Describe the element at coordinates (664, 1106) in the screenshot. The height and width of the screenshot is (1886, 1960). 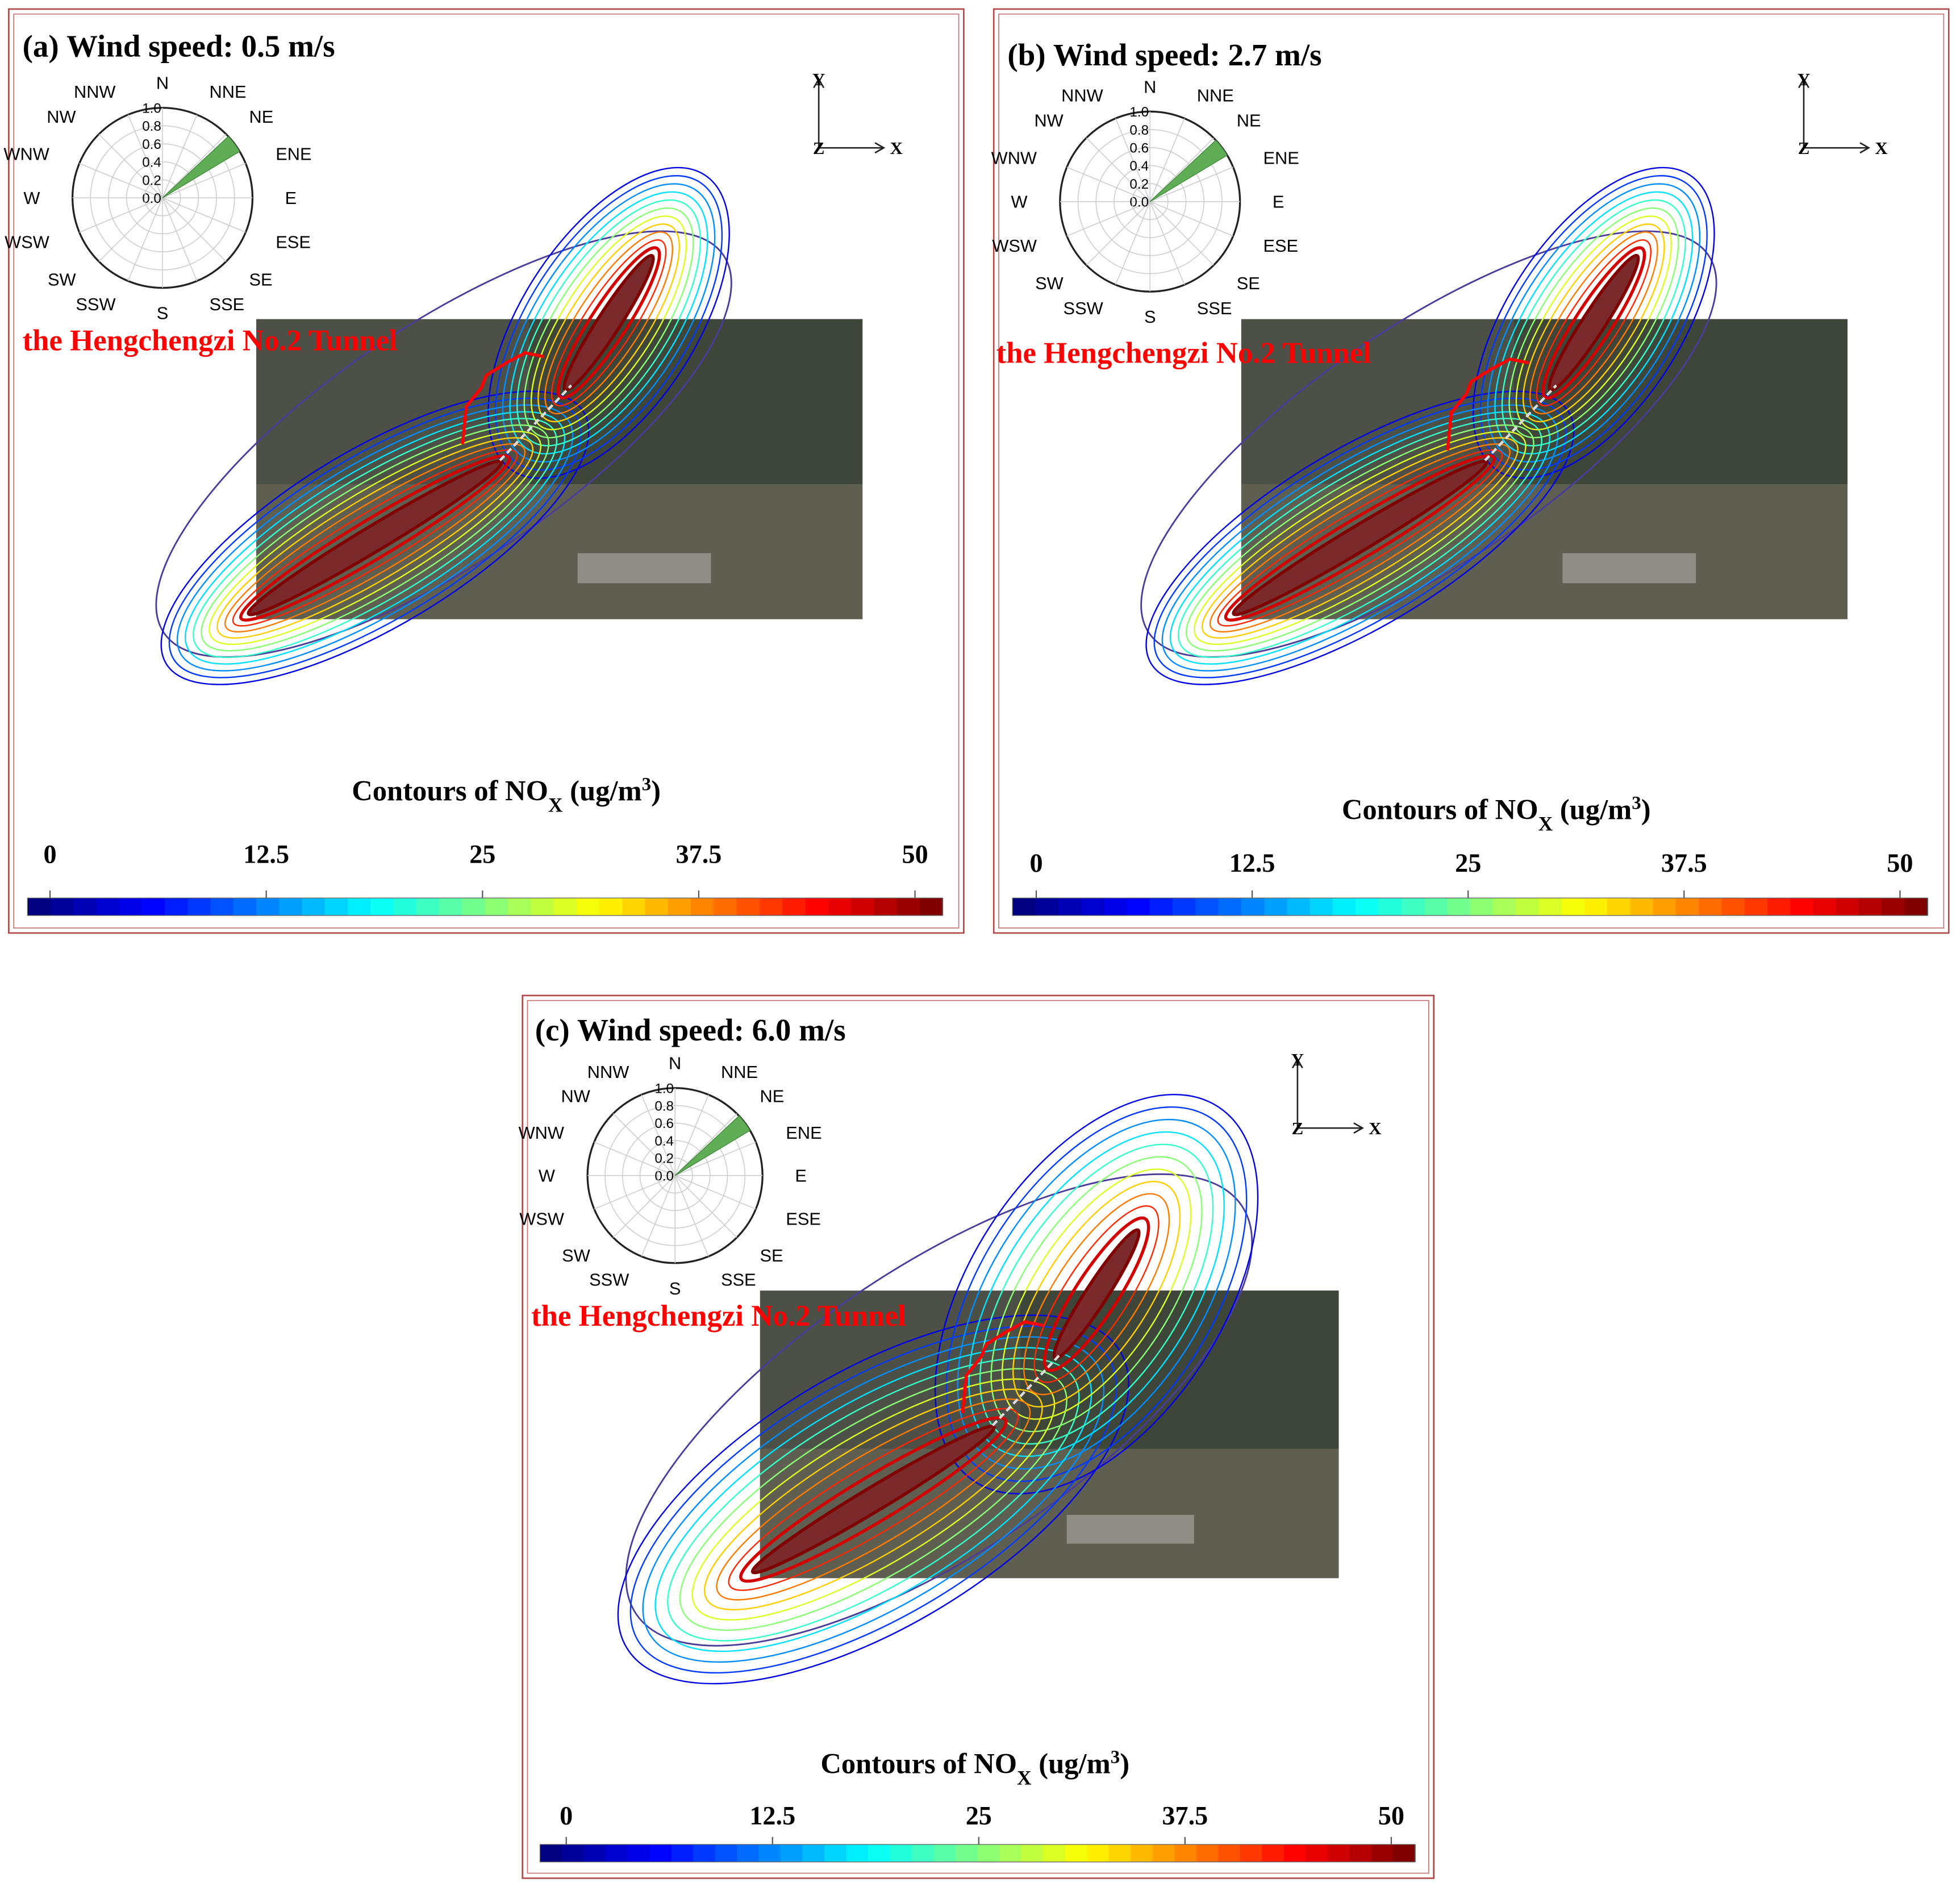
I see `r-tick-label: 0.8` at that location.